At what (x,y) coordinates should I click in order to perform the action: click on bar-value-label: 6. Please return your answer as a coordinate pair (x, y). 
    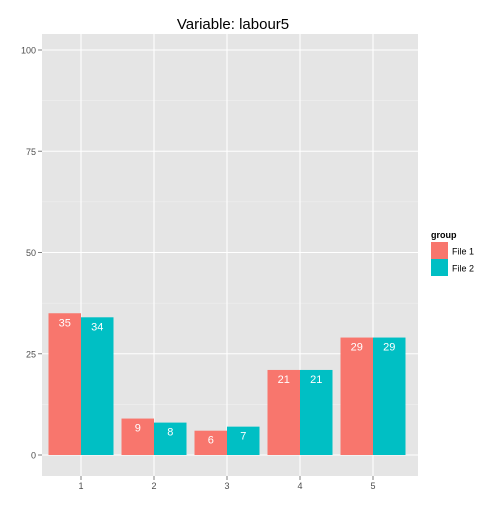
    Looking at the image, I should click on (211, 441).